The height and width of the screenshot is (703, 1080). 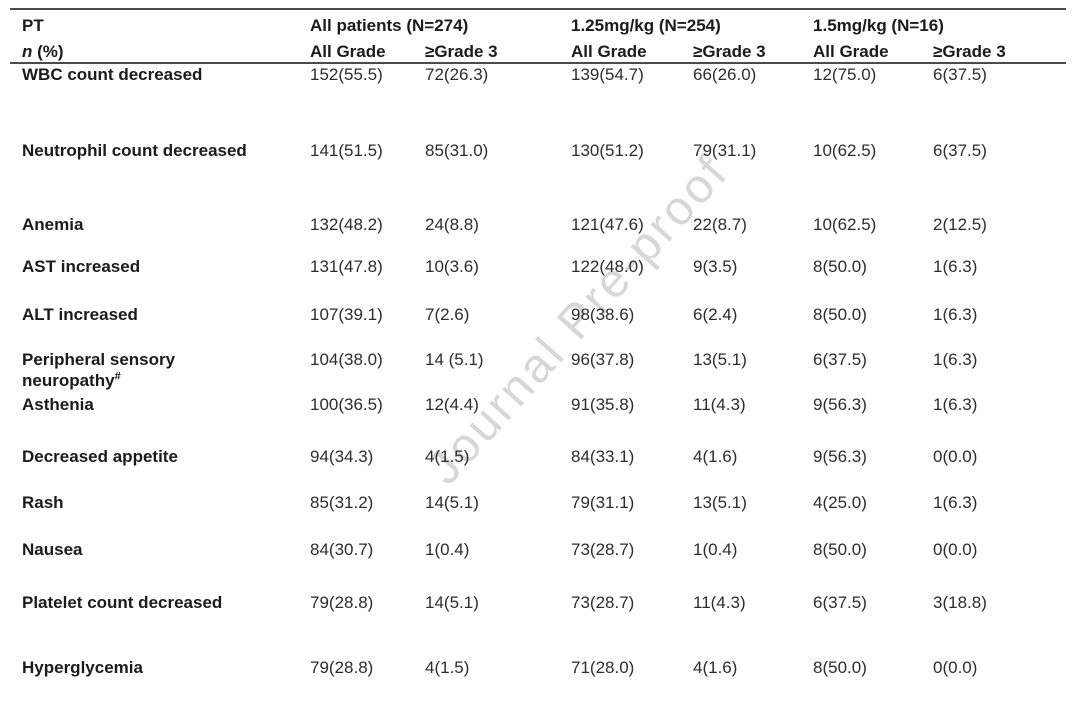 What do you see at coordinates (603, 667) in the screenshot?
I see `value-cell: 71(28.0)` at bounding box center [603, 667].